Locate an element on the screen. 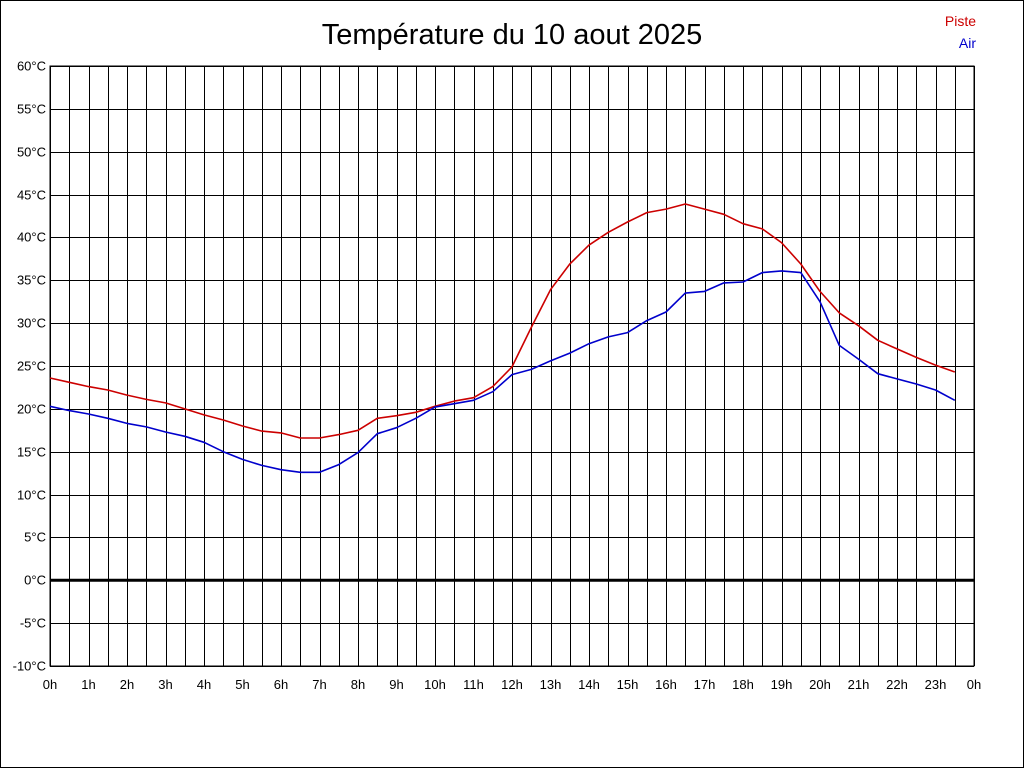 This screenshot has width=1024, height=768. x-tick-label: 4h is located at coordinates (204, 684).